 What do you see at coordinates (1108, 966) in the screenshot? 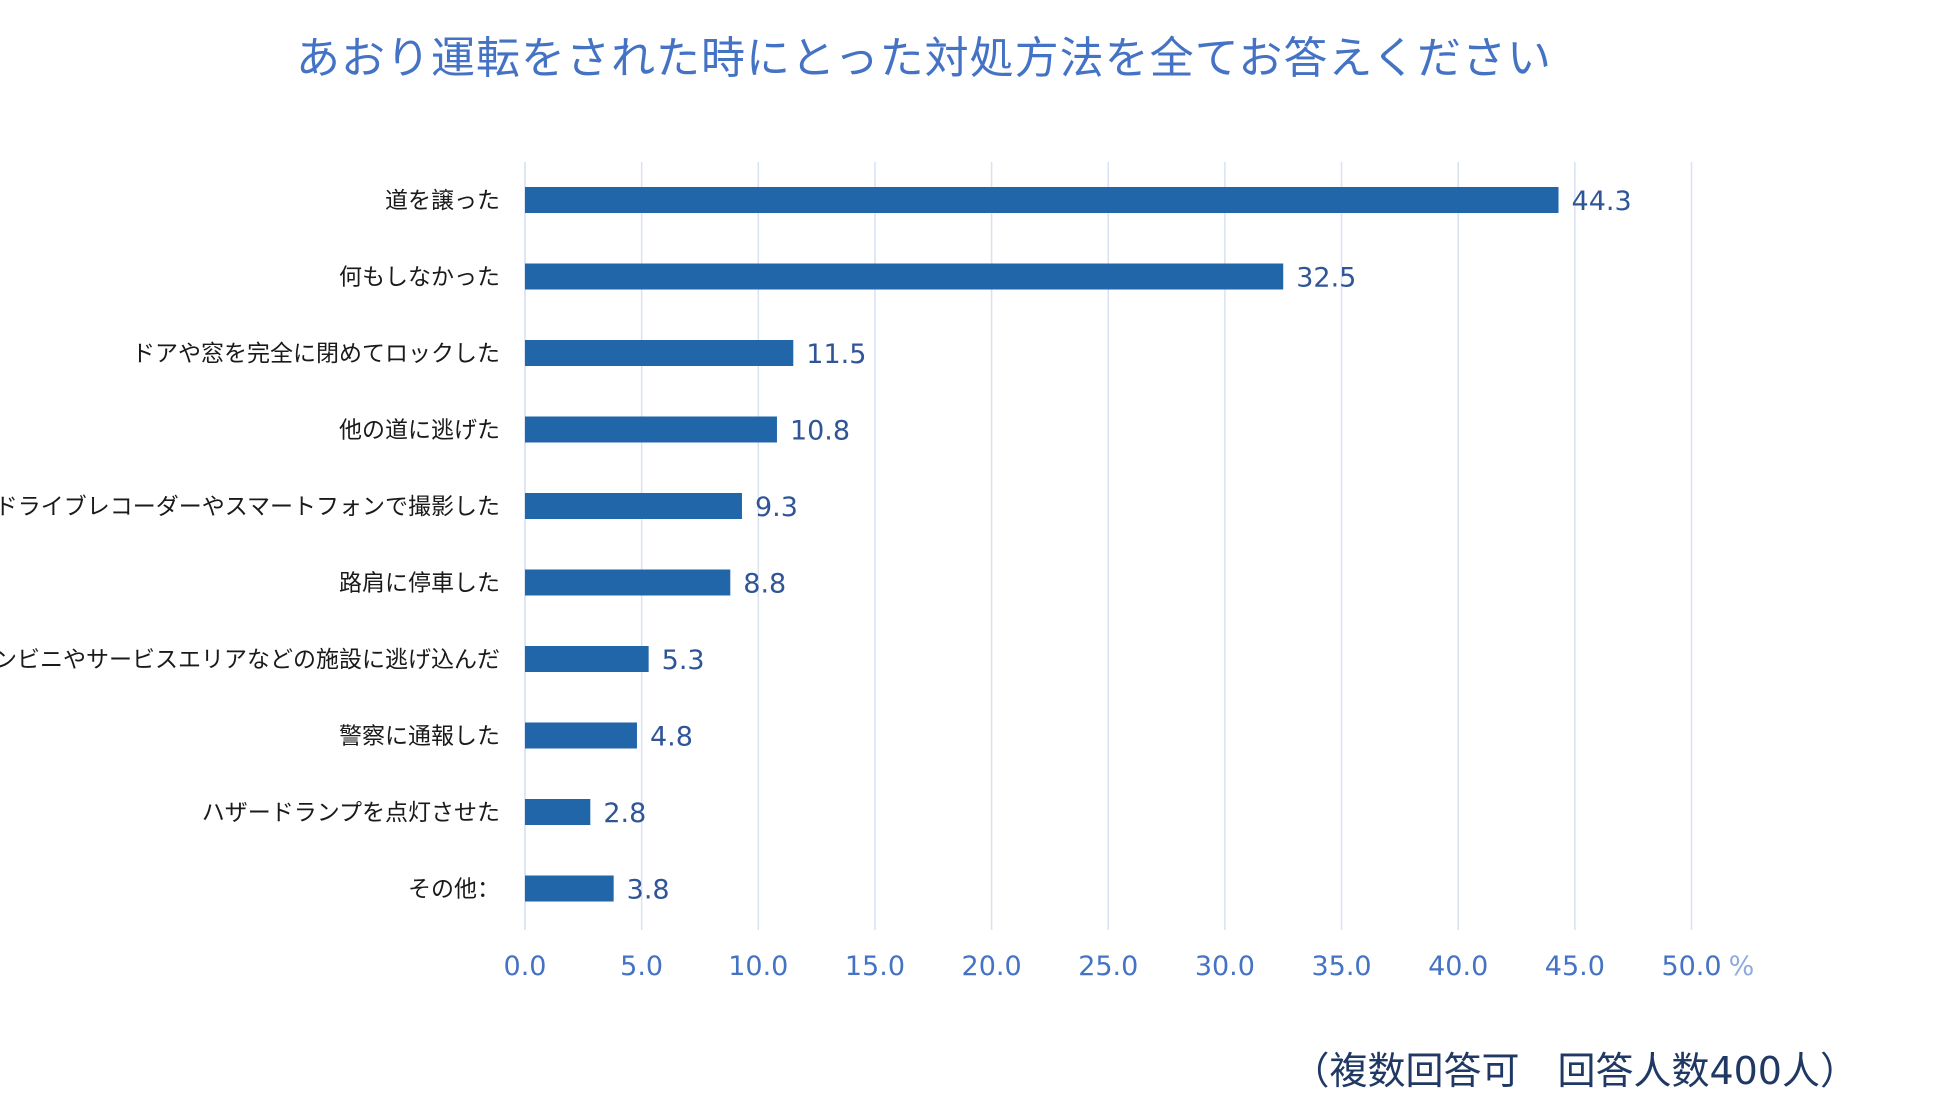
I see `x-tick-label: 25.0` at bounding box center [1108, 966].